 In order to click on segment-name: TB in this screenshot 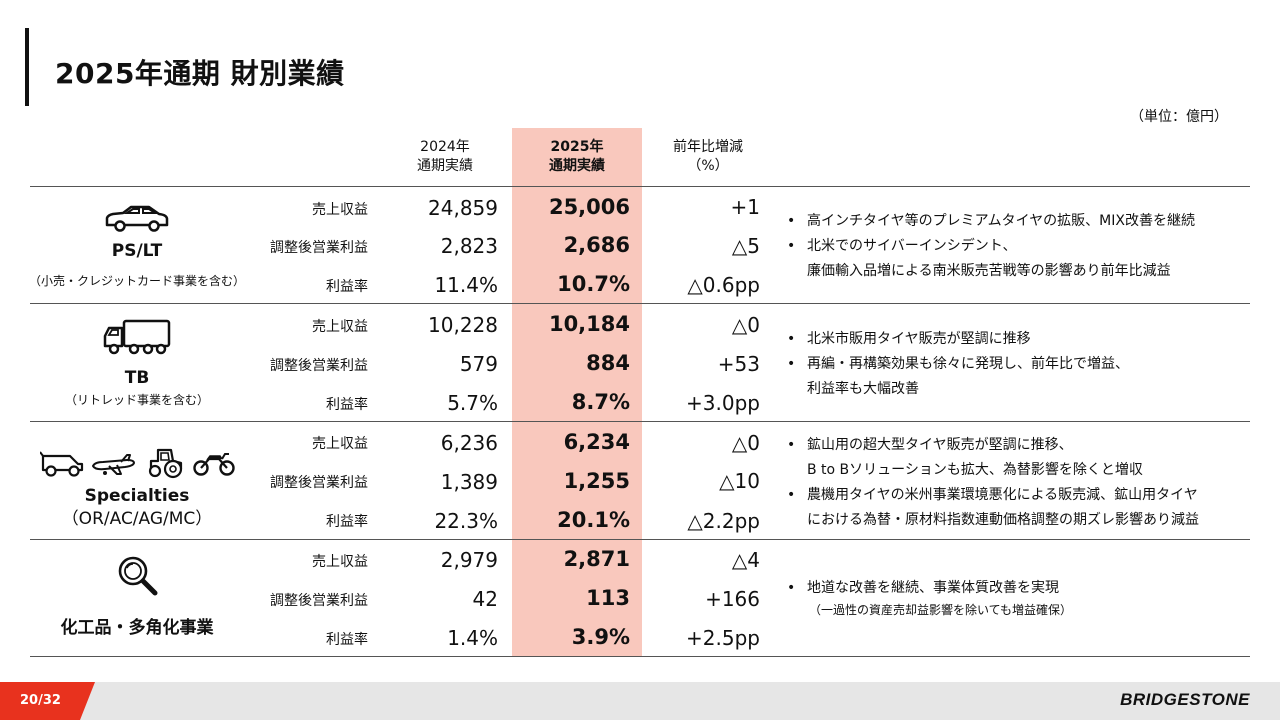, I will do `click(137, 378)`.